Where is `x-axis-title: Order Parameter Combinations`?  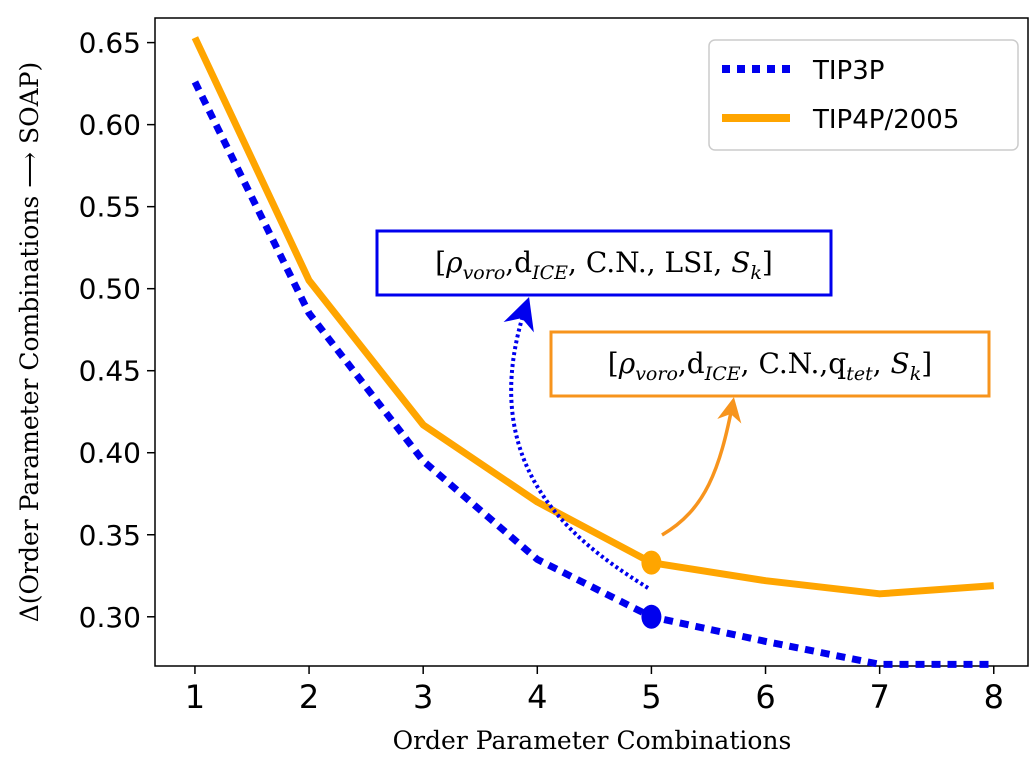
x-axis-title: Order Parameter Combinations is located at coordinates (592, 740).